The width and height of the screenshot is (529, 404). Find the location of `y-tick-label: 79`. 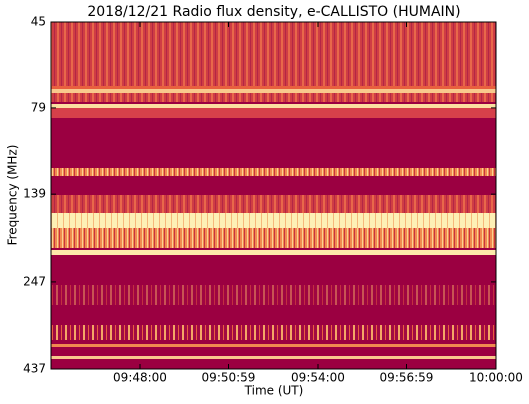

y-tick-label: 79 is located at coordinates (38, 107).